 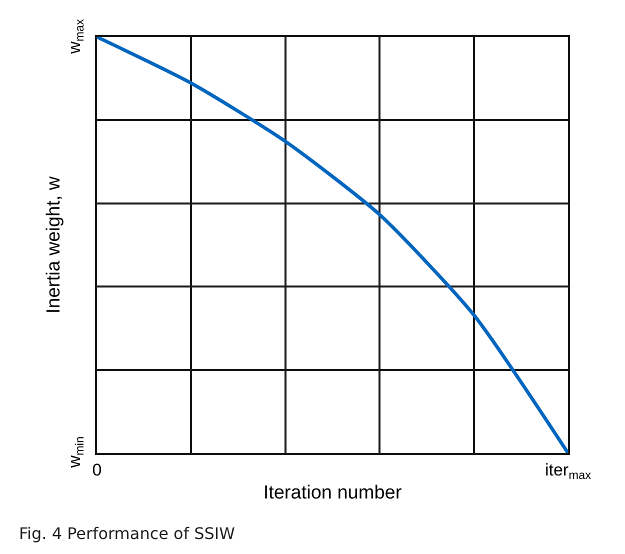 I want to click on x-tick-label: 0, so click(x=97, y=470).